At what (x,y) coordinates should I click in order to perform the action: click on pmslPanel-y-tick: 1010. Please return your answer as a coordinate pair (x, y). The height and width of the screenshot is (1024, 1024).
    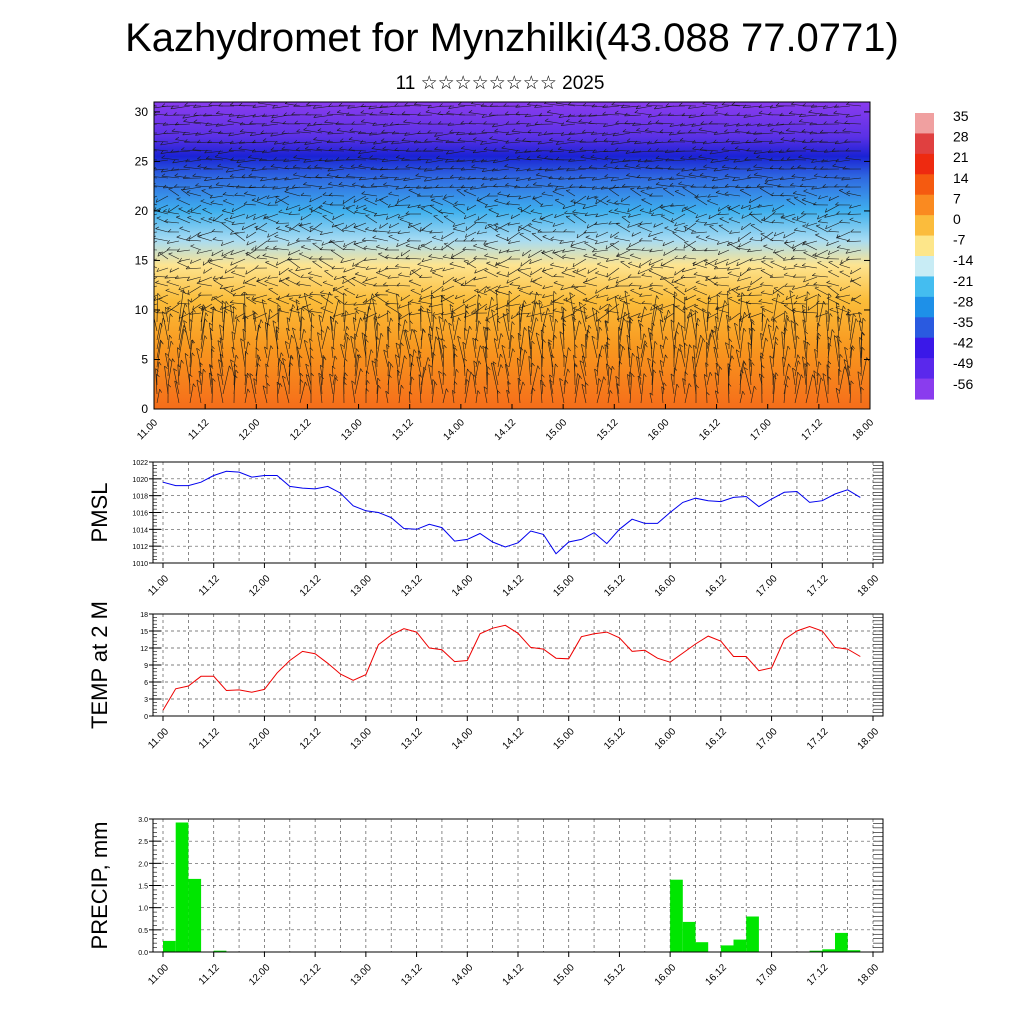
    Looking at the image, I should click on (140, 564).